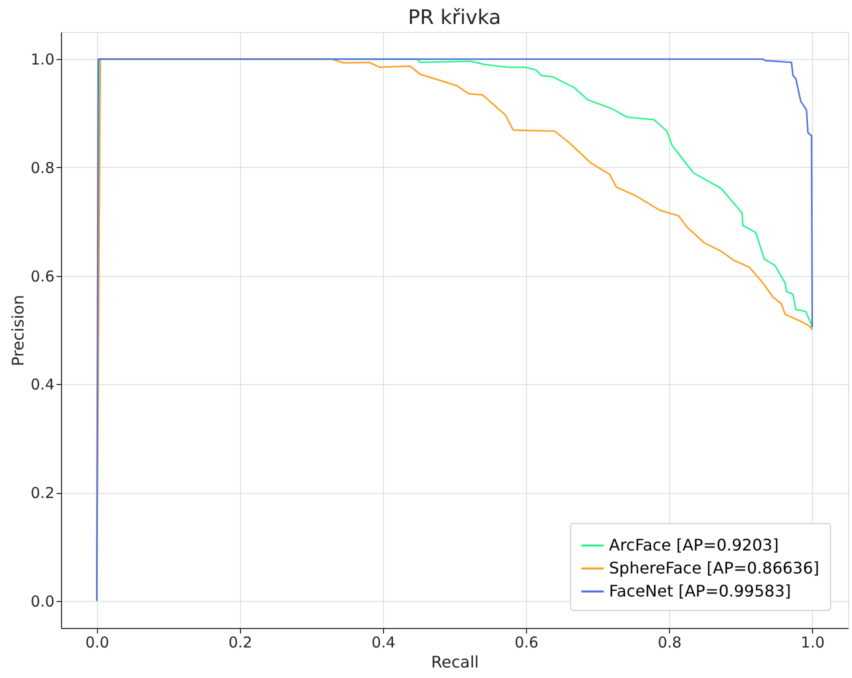  I want to click on legend-label: SphereFace [AP=0.86636], so click(714, 568).